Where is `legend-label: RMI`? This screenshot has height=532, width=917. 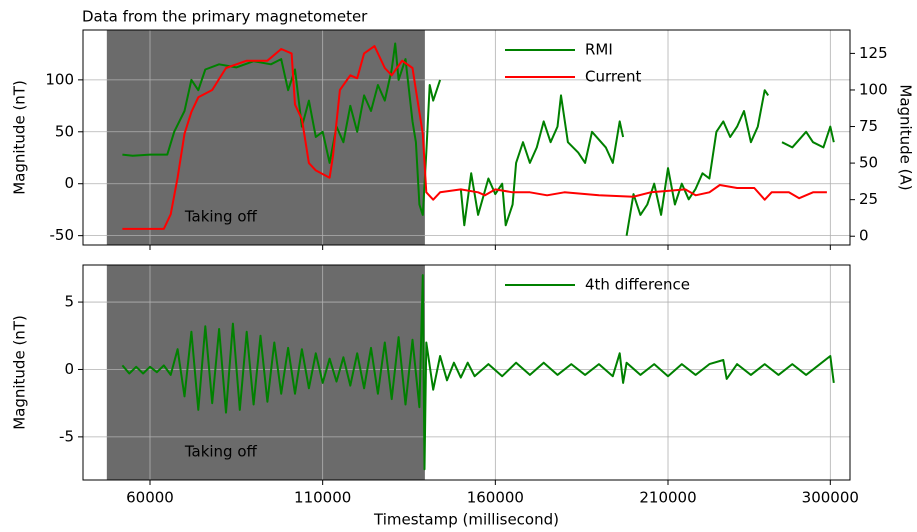
legend-label: RMI is located at coordinates (599, 50).